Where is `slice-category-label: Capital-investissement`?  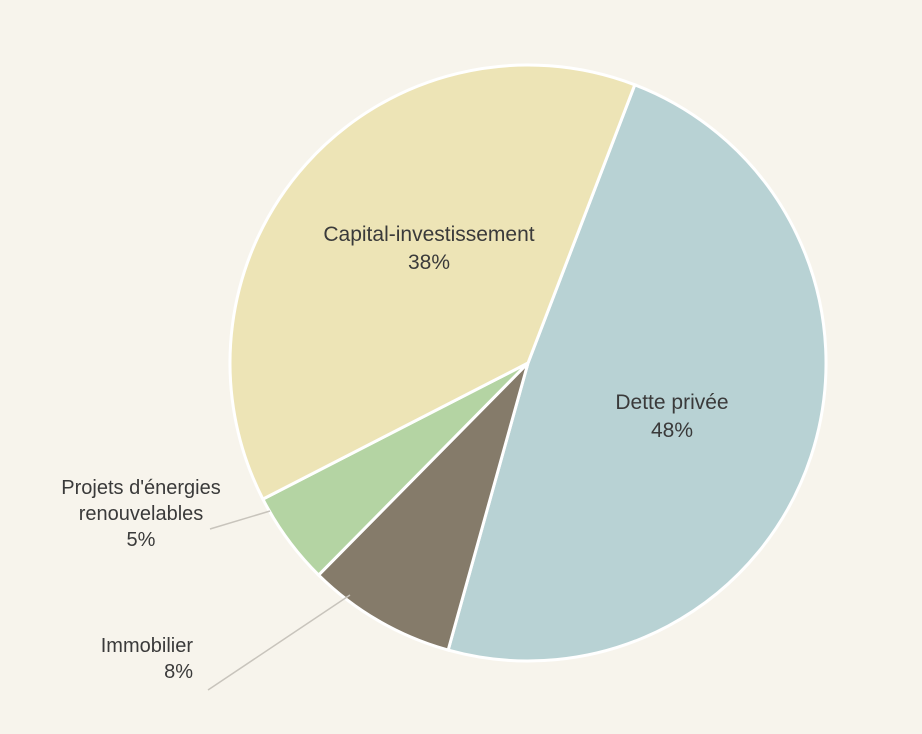 slice-category-label: Capital-investissement is located at coordinates (428, 234).